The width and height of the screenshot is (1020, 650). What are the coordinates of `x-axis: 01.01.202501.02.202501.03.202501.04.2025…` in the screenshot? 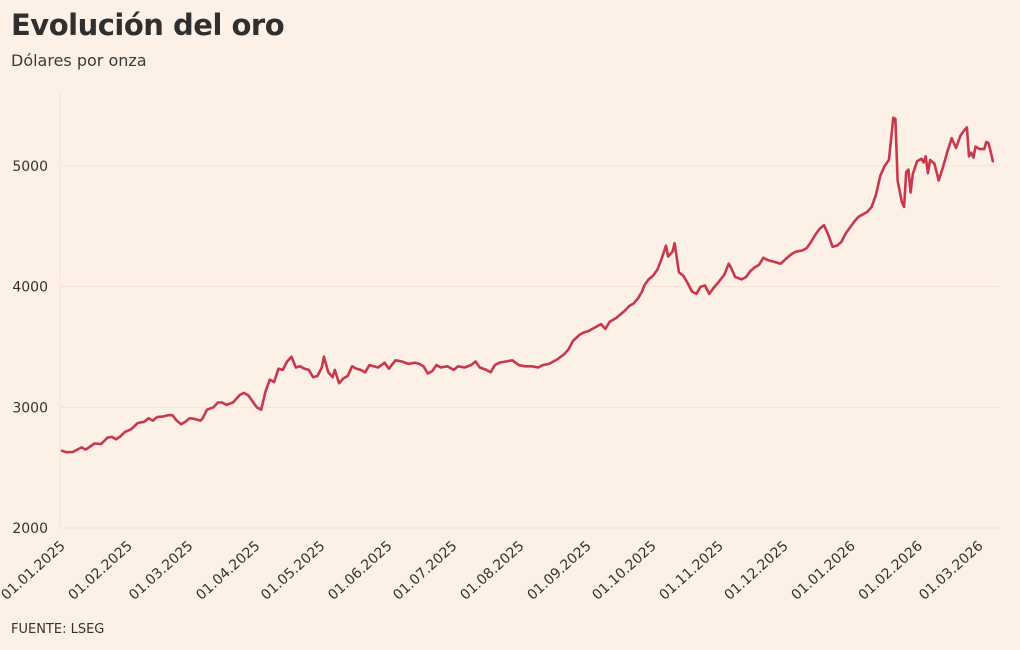 It's located at (493, 571).